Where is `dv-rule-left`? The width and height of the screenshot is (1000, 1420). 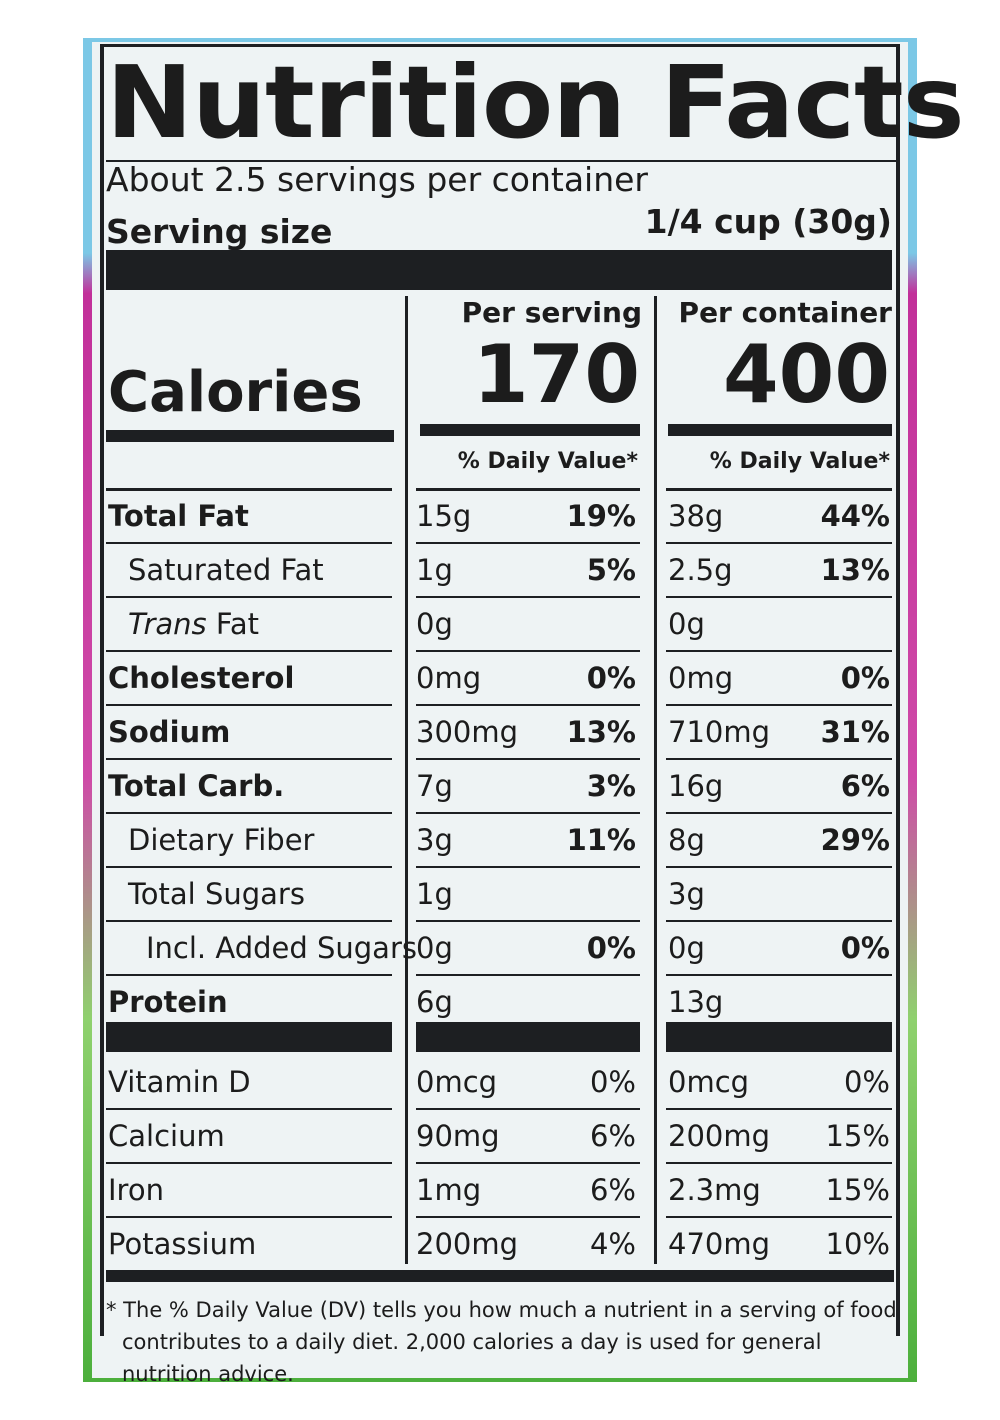
dv-rule-left is located at coordinates (249, 489).